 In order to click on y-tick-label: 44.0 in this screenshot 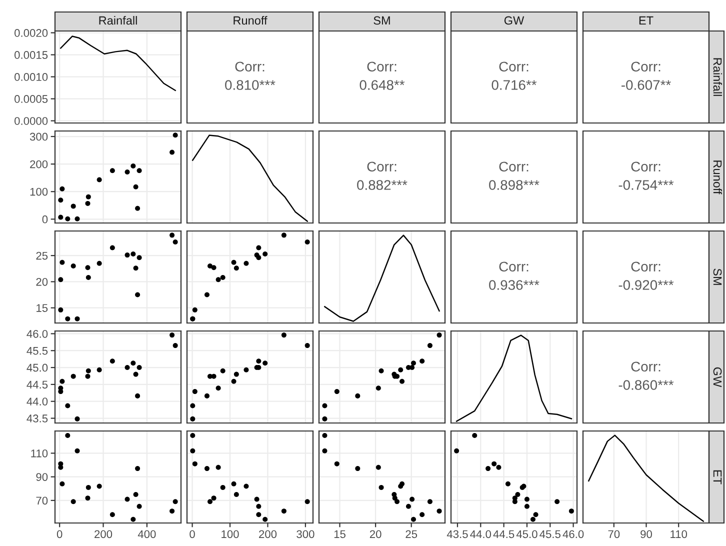, I will do `click(37, 402)`.